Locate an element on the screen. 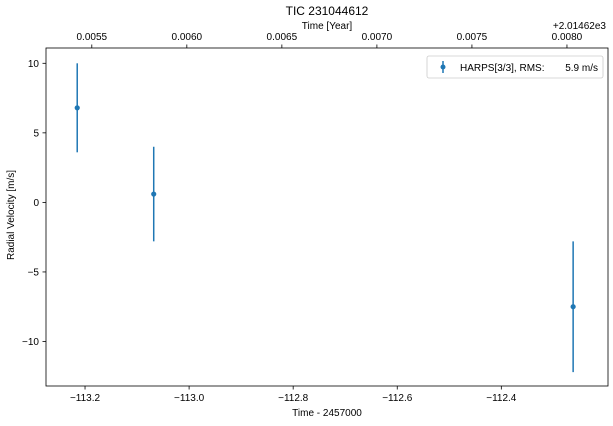 This screenshot has width=613, height=426. top-axis-offset-text: +2.01462e3 is located at coordinates (580, 26).